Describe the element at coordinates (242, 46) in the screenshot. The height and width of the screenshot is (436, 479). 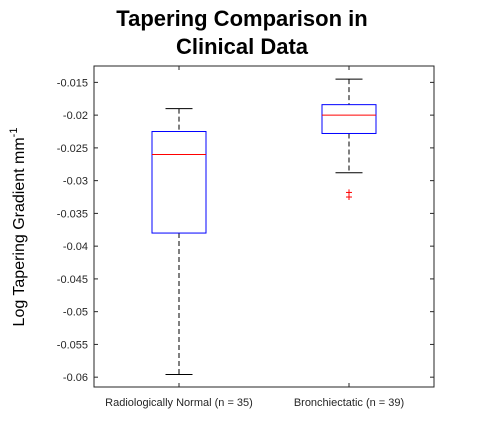
I see `chart-title-line-2: Clinical Data` at that location.